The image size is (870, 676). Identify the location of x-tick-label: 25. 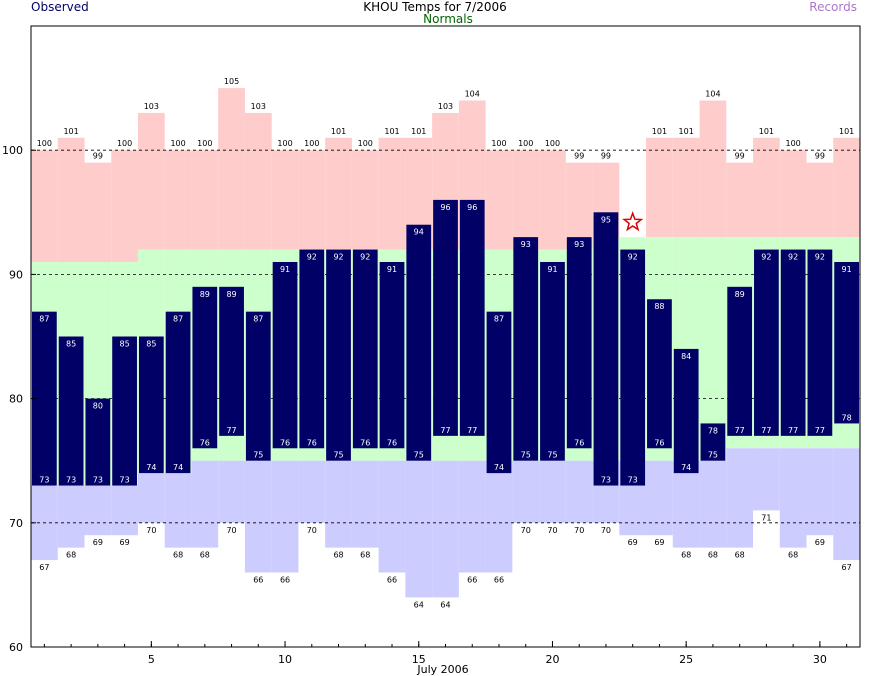
(686, 659).